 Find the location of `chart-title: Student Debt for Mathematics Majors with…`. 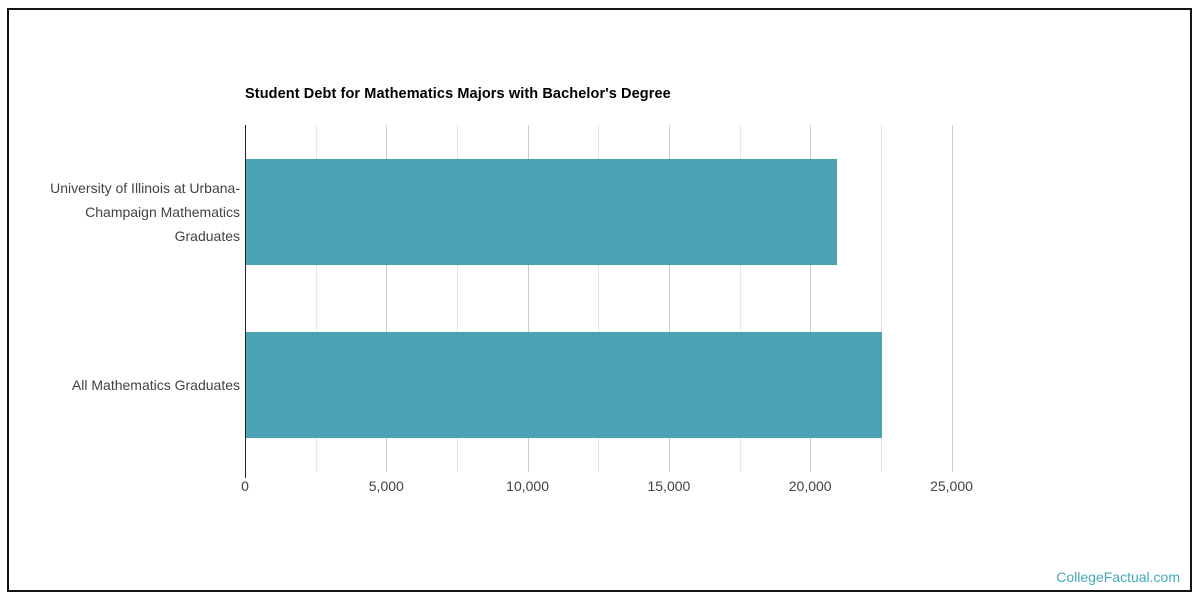

chart-title: Student Debt for Mathematics Majors with… is located at coordinates (458, 94).